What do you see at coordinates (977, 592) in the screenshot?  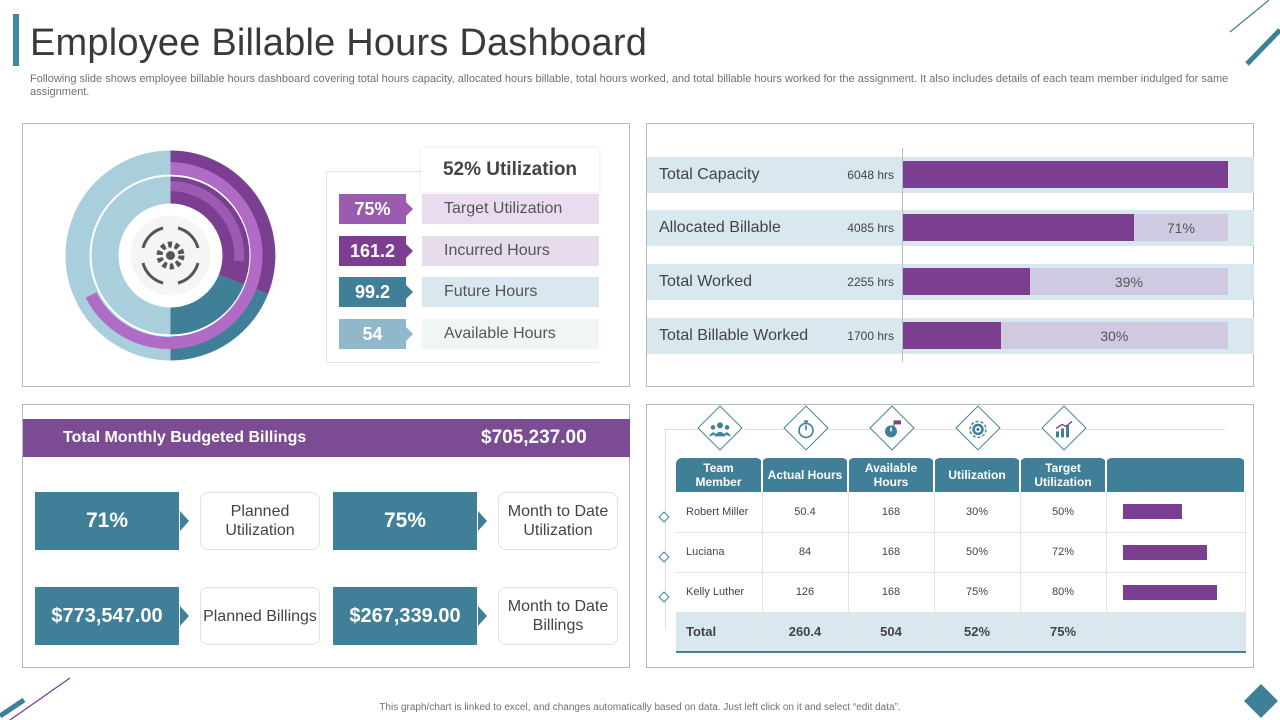 I see `utilization: 75%` at bounding box center [977, 592].